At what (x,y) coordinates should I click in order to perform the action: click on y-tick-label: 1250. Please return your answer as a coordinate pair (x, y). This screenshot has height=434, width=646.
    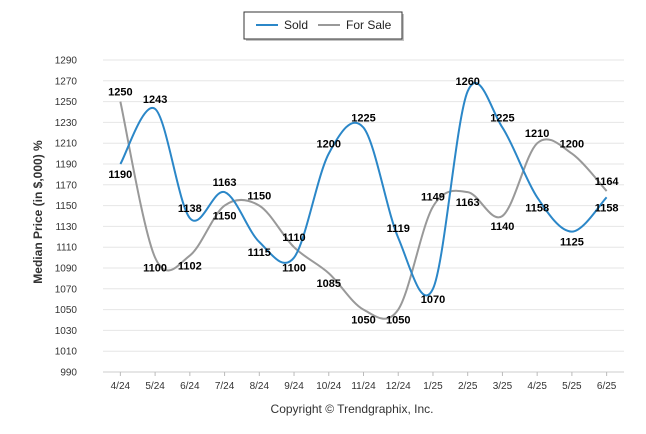
    Looking at the image, I should click on (66, 102).